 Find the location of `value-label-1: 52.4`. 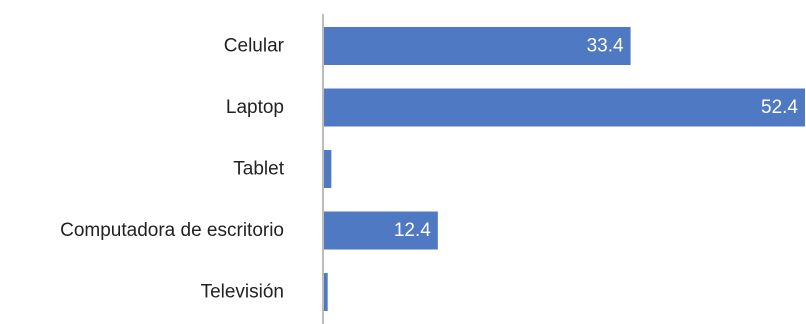

value-label-1: 52.4 is located at coordinates (779, 107).